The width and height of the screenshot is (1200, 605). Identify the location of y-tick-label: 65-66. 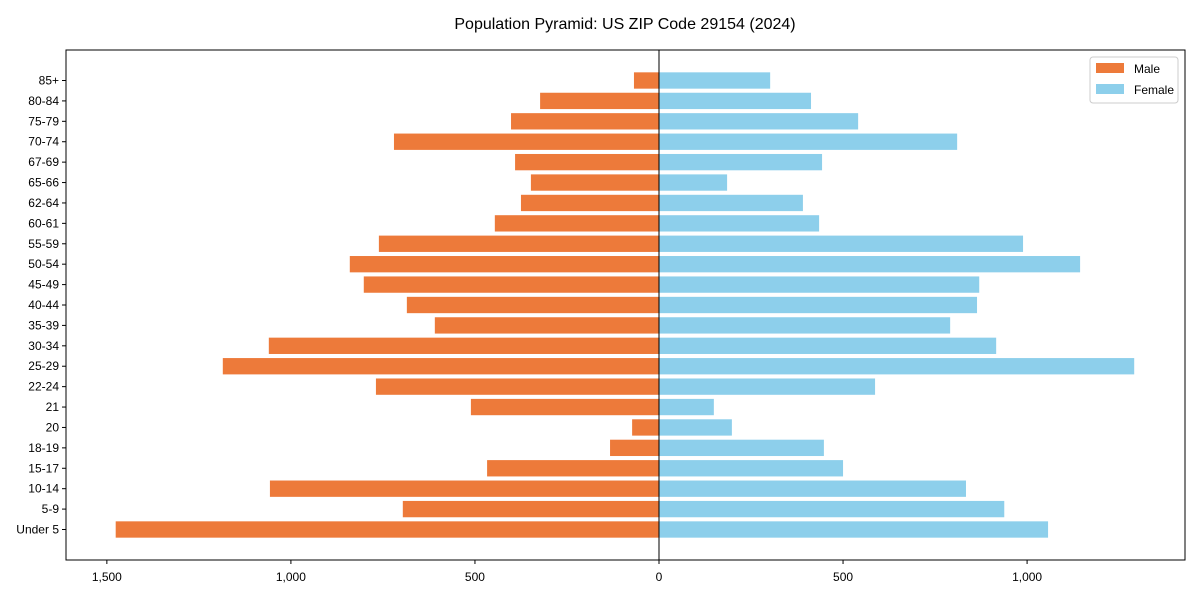
(43, 183).